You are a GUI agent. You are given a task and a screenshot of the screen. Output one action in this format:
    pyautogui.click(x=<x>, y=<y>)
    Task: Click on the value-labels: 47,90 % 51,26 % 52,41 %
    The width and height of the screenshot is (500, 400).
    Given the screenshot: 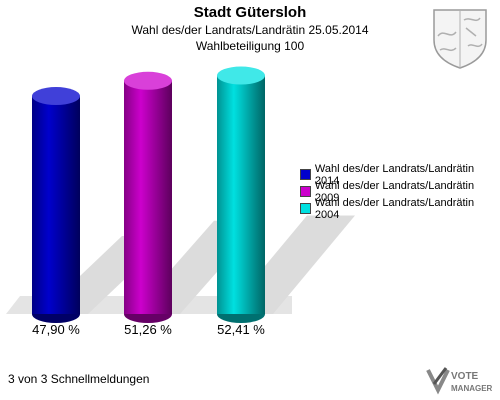 What is the action you would take?
    pyautogui.click(x=148, y=329)
    